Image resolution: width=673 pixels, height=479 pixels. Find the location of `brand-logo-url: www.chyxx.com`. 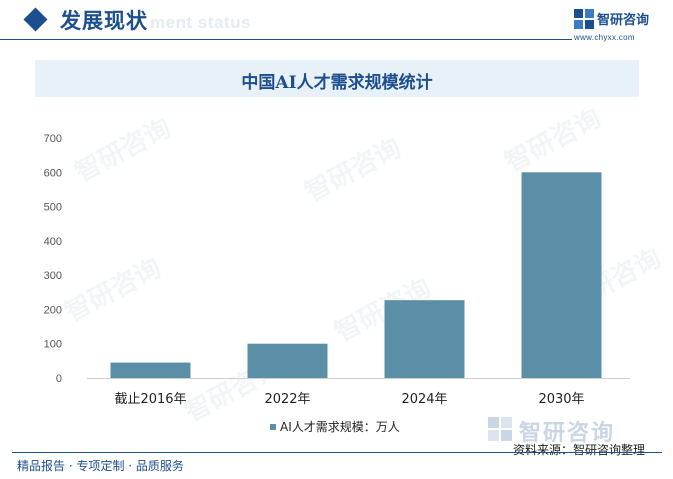

brand-logo-url: www.chyxx.com is located at coordinates (604, 37).